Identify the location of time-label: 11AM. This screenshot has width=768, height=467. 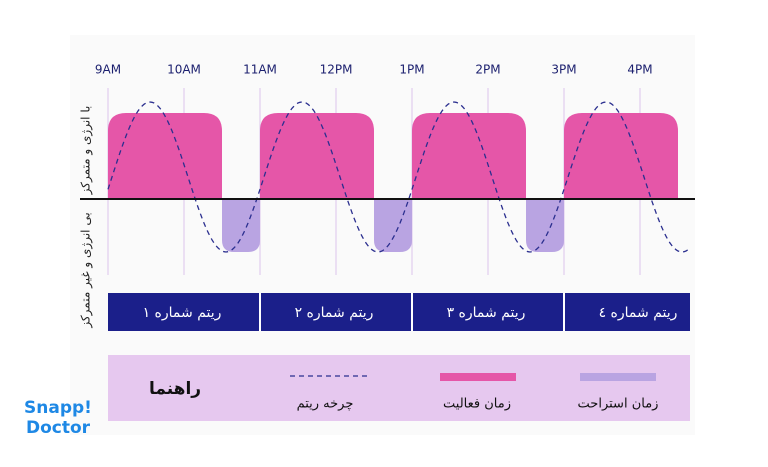
(260, 70).